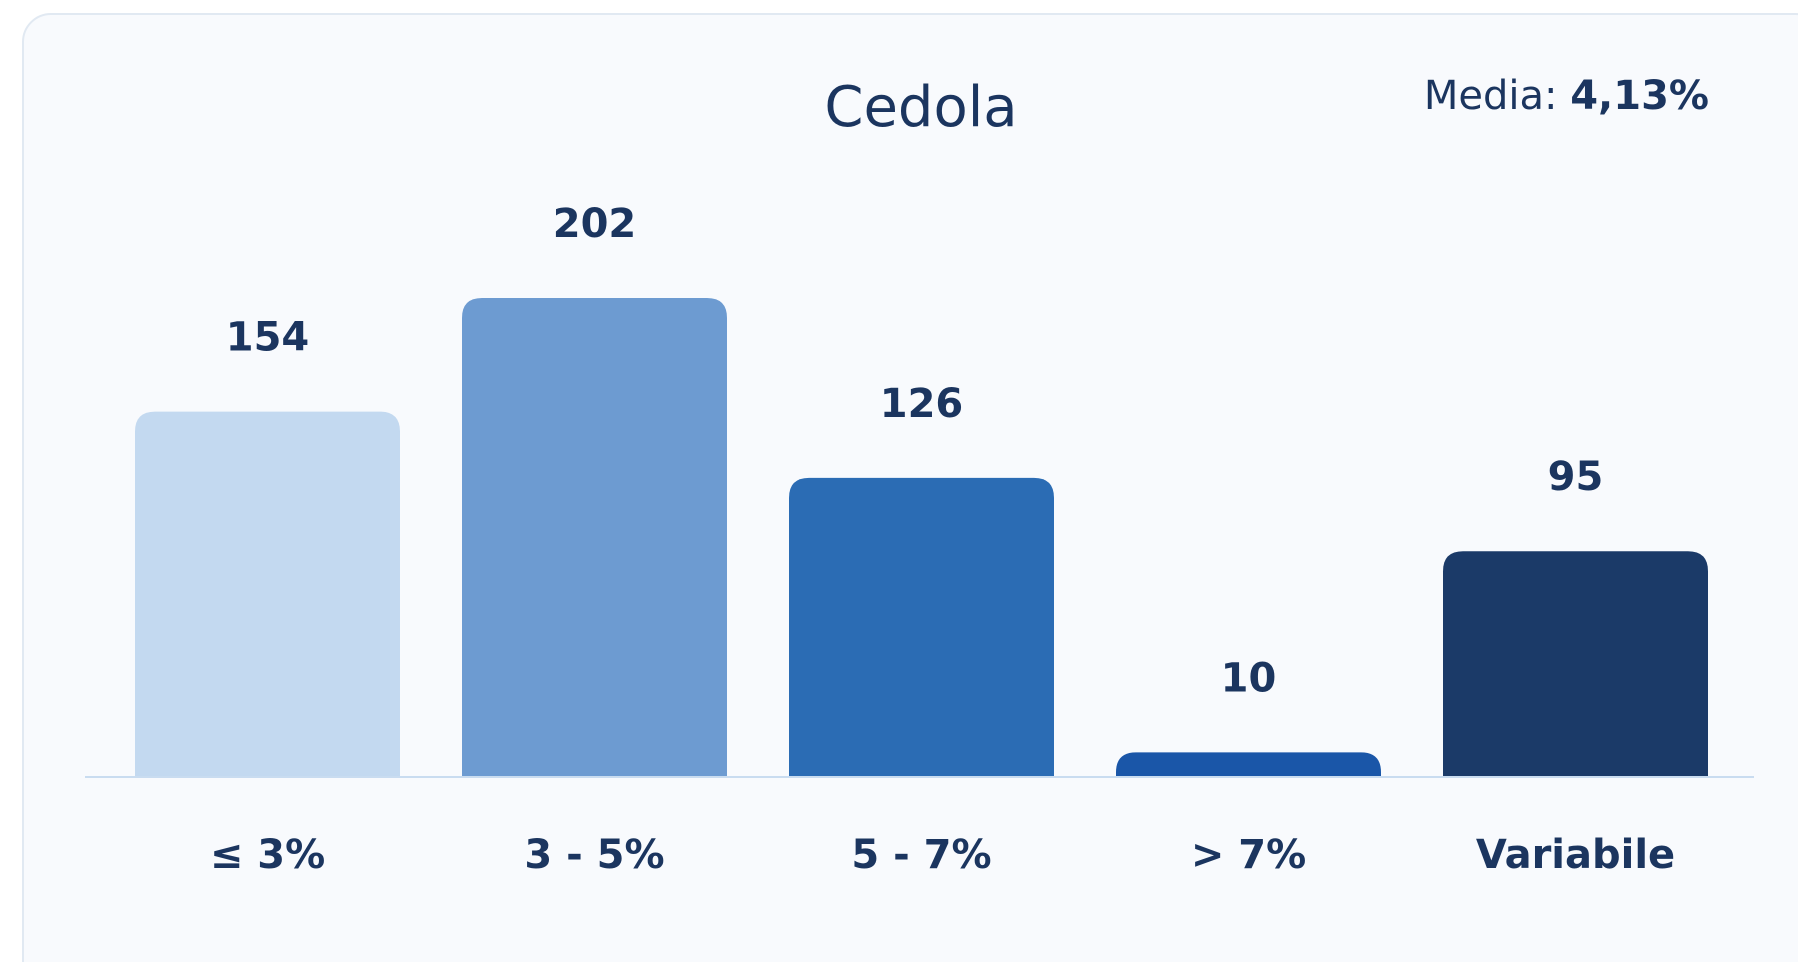 The height and width of the screenshot is (962, 1798). What do you see at coordinates (921, 855) in the screenshot?
I see `x-tick-label: 5 - 7%` at bounding box center [921, 855].